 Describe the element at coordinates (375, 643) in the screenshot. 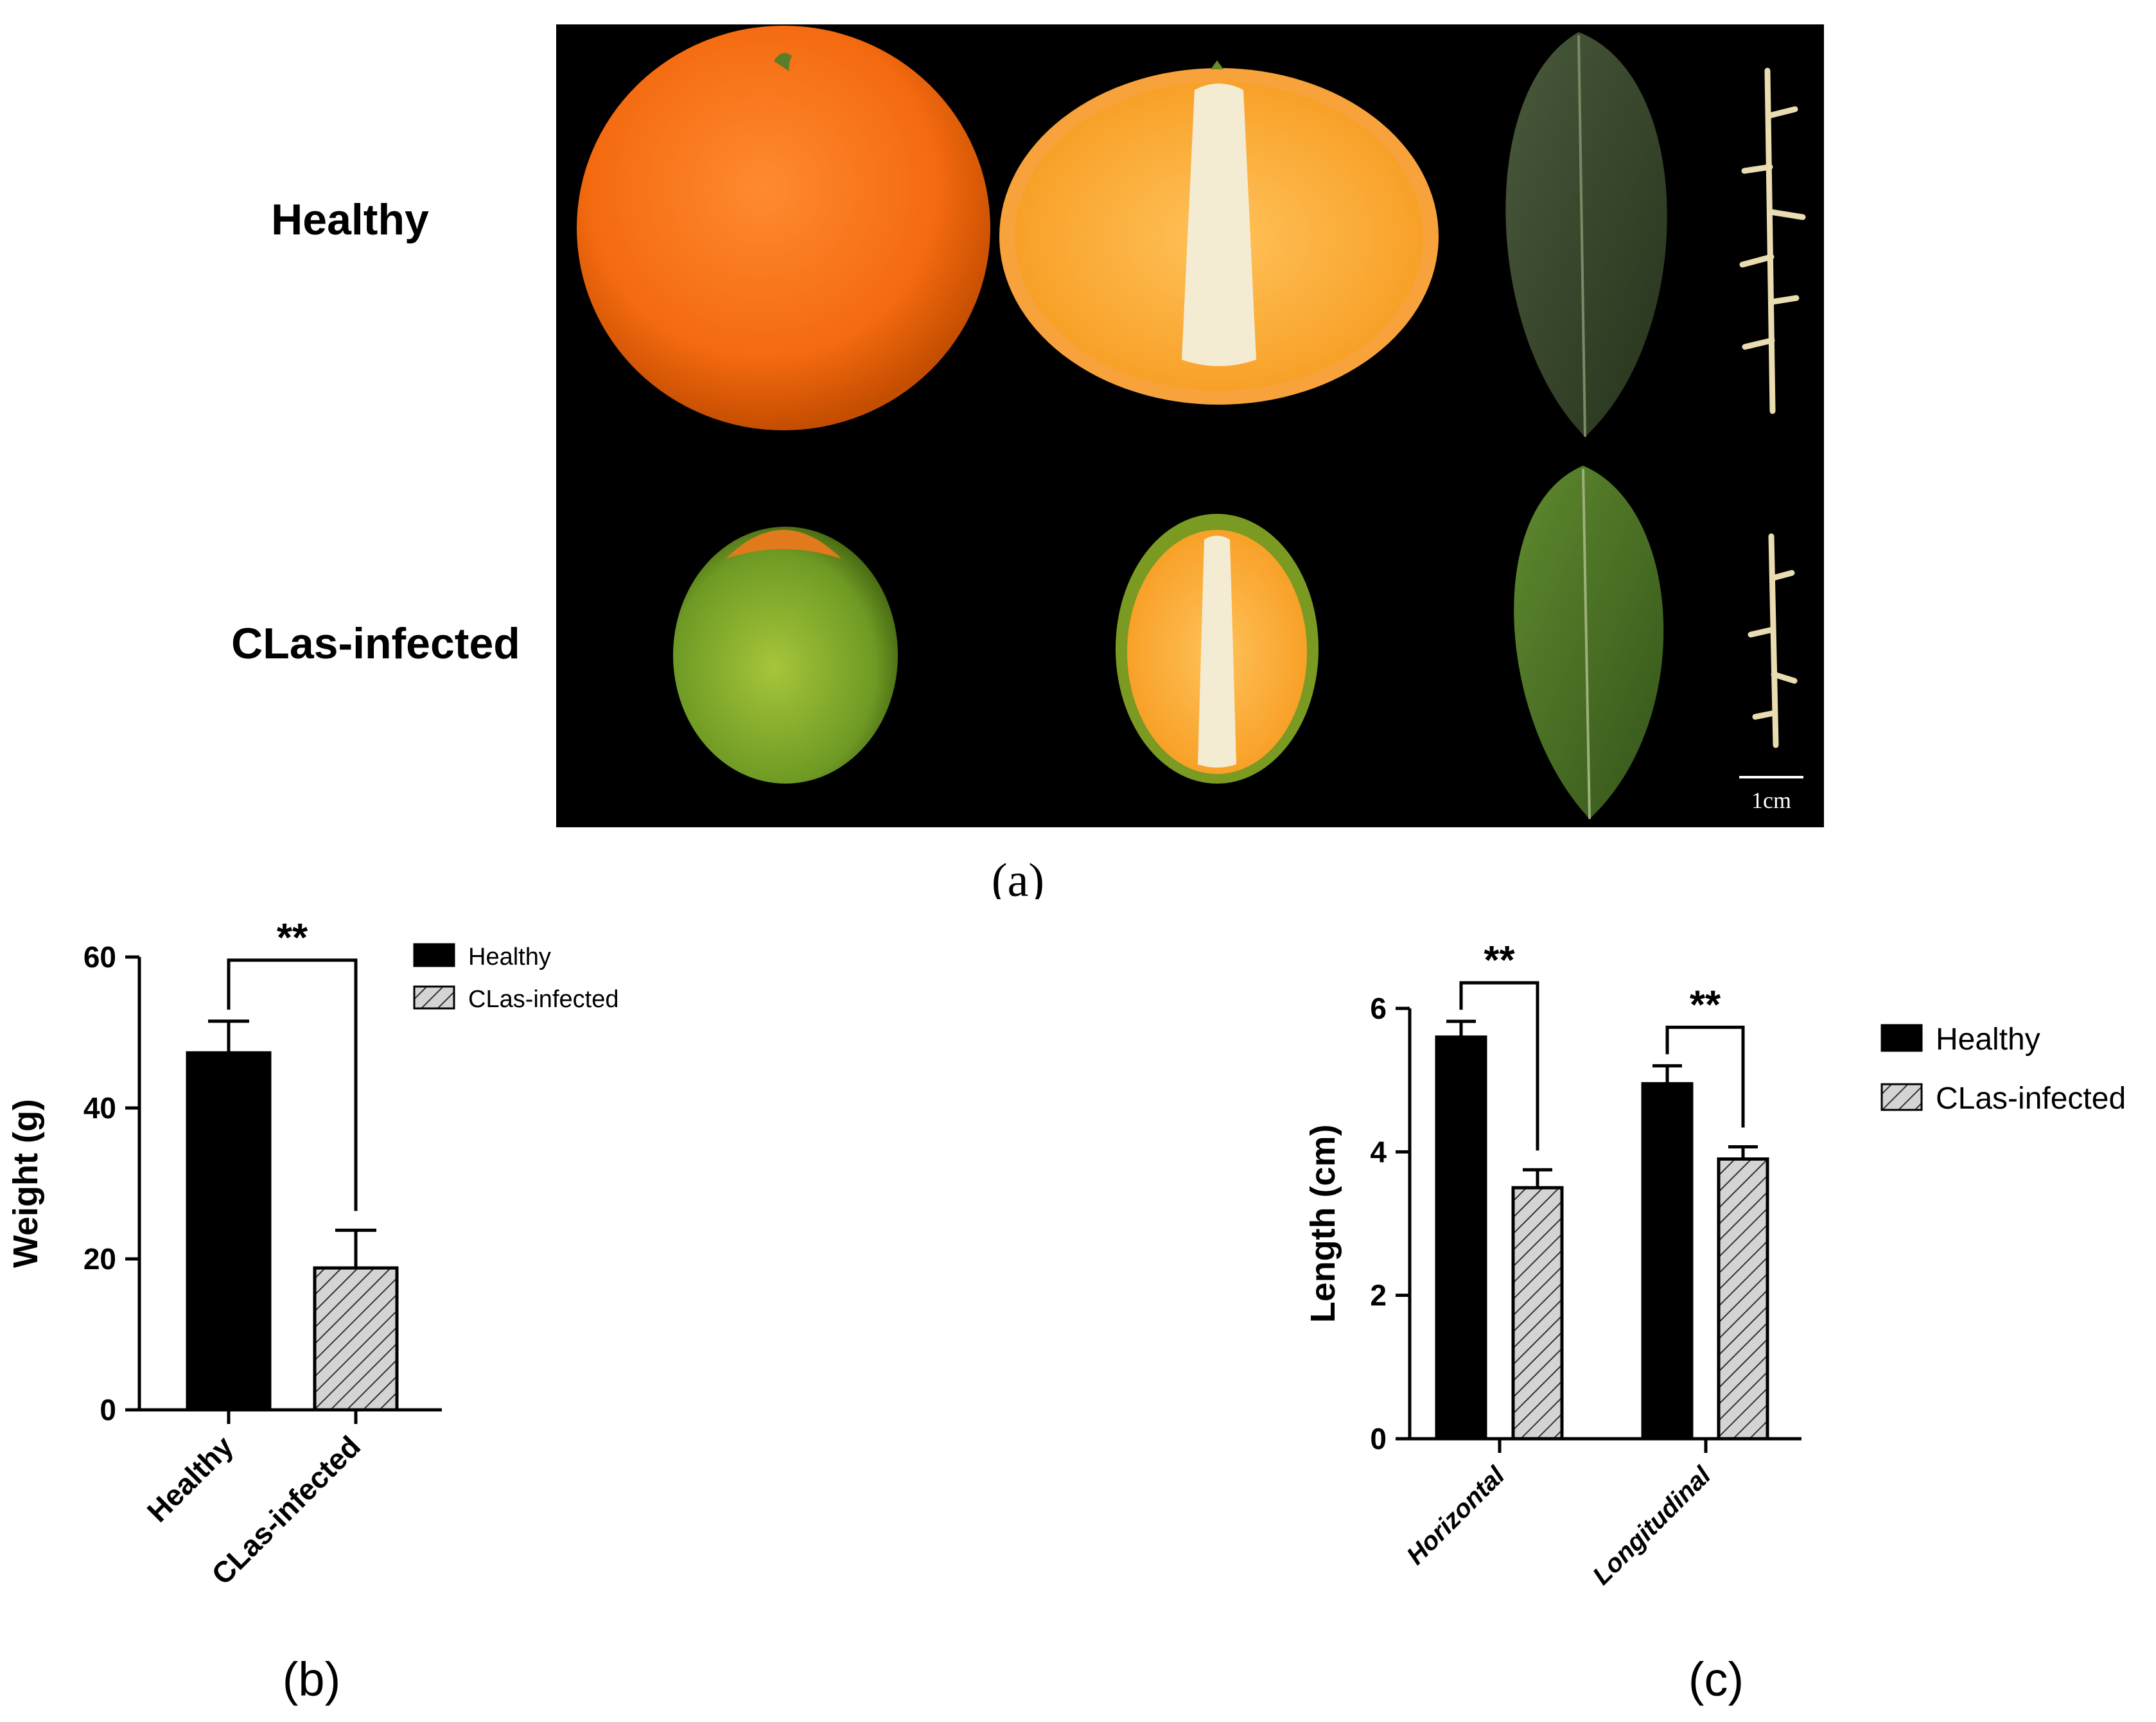

I see `row-label-clas-infected: CLas-infected` at that location.